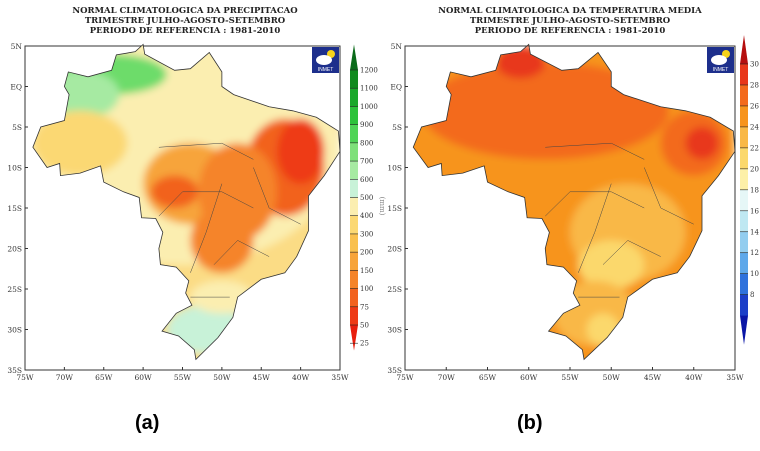 The image size is (760, 451). I want to click on colorbar-label: 500, so click(366, 198).